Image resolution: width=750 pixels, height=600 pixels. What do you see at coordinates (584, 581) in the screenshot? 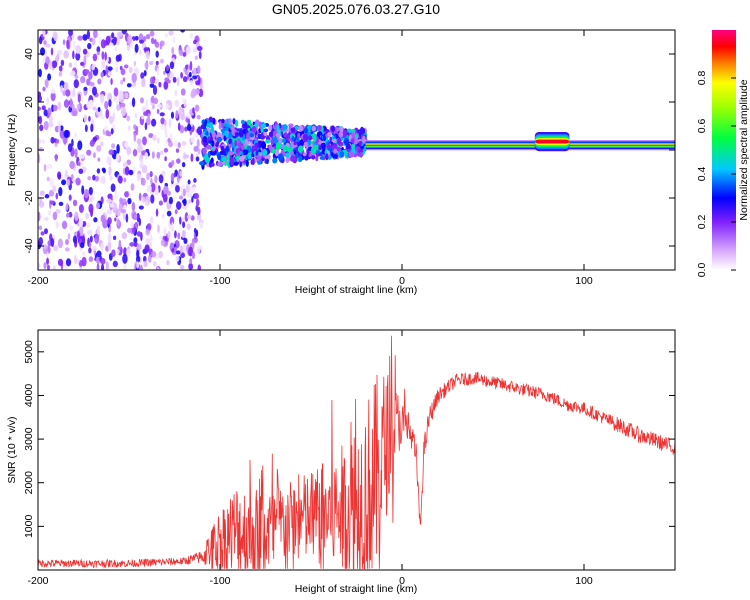
I see `x-tick-label: 100` at bounding box center [584, 581].